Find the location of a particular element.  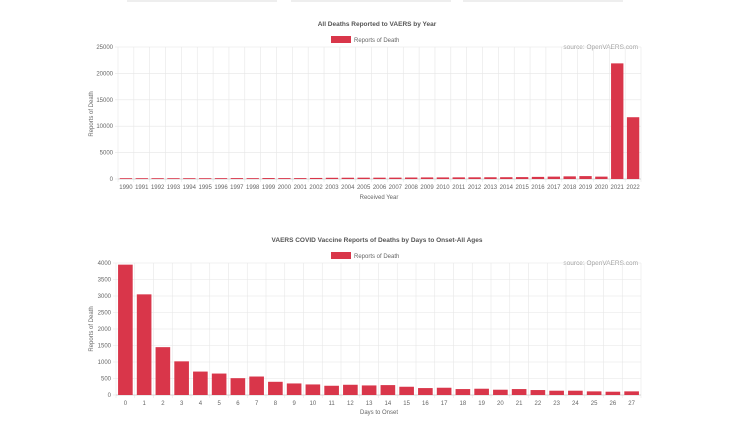

x-tick-label: 1992 is located at coordinates (158, 188).